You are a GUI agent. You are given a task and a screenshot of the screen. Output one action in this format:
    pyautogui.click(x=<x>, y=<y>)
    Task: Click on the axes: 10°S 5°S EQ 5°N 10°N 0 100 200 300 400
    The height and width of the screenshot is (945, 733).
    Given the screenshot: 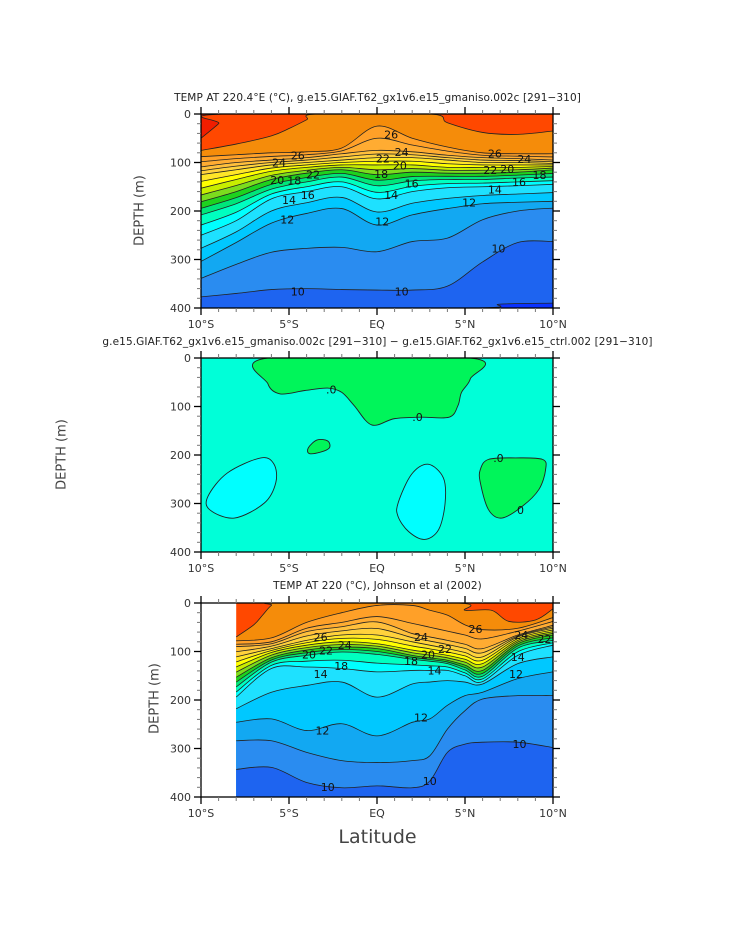 What is the action you would take?
    pyautogui.click(x=368, y=708)
    